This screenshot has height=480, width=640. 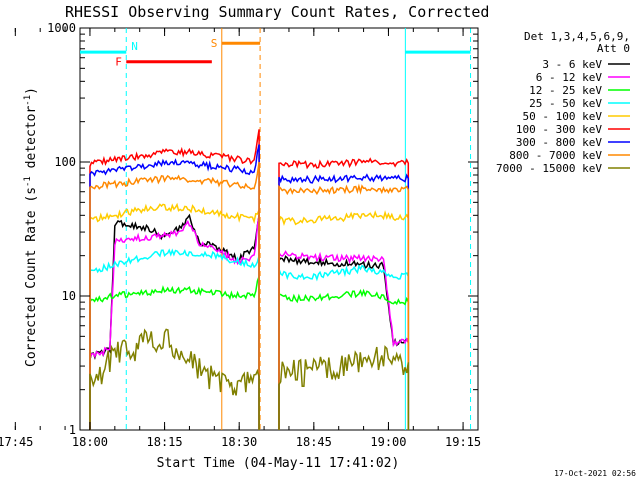 What do you see at coordinates (278, 463) in the screenshot?
I see `x-axis-label: Start Time (04-May-11 17:41:02)` at bounding box center [278, 463].